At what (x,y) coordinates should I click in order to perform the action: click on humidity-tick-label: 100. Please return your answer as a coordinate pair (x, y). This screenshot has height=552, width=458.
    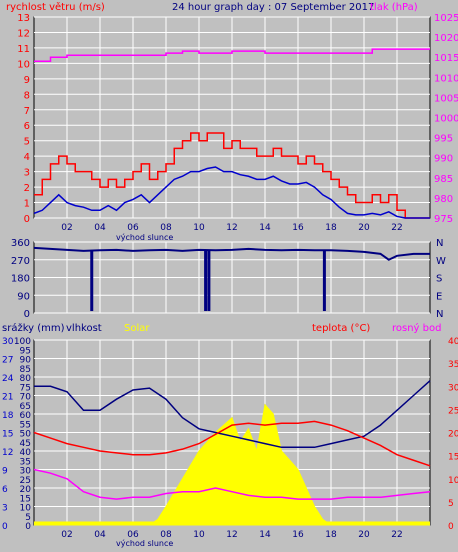
    Looking at the image, I should click on (22, 342).